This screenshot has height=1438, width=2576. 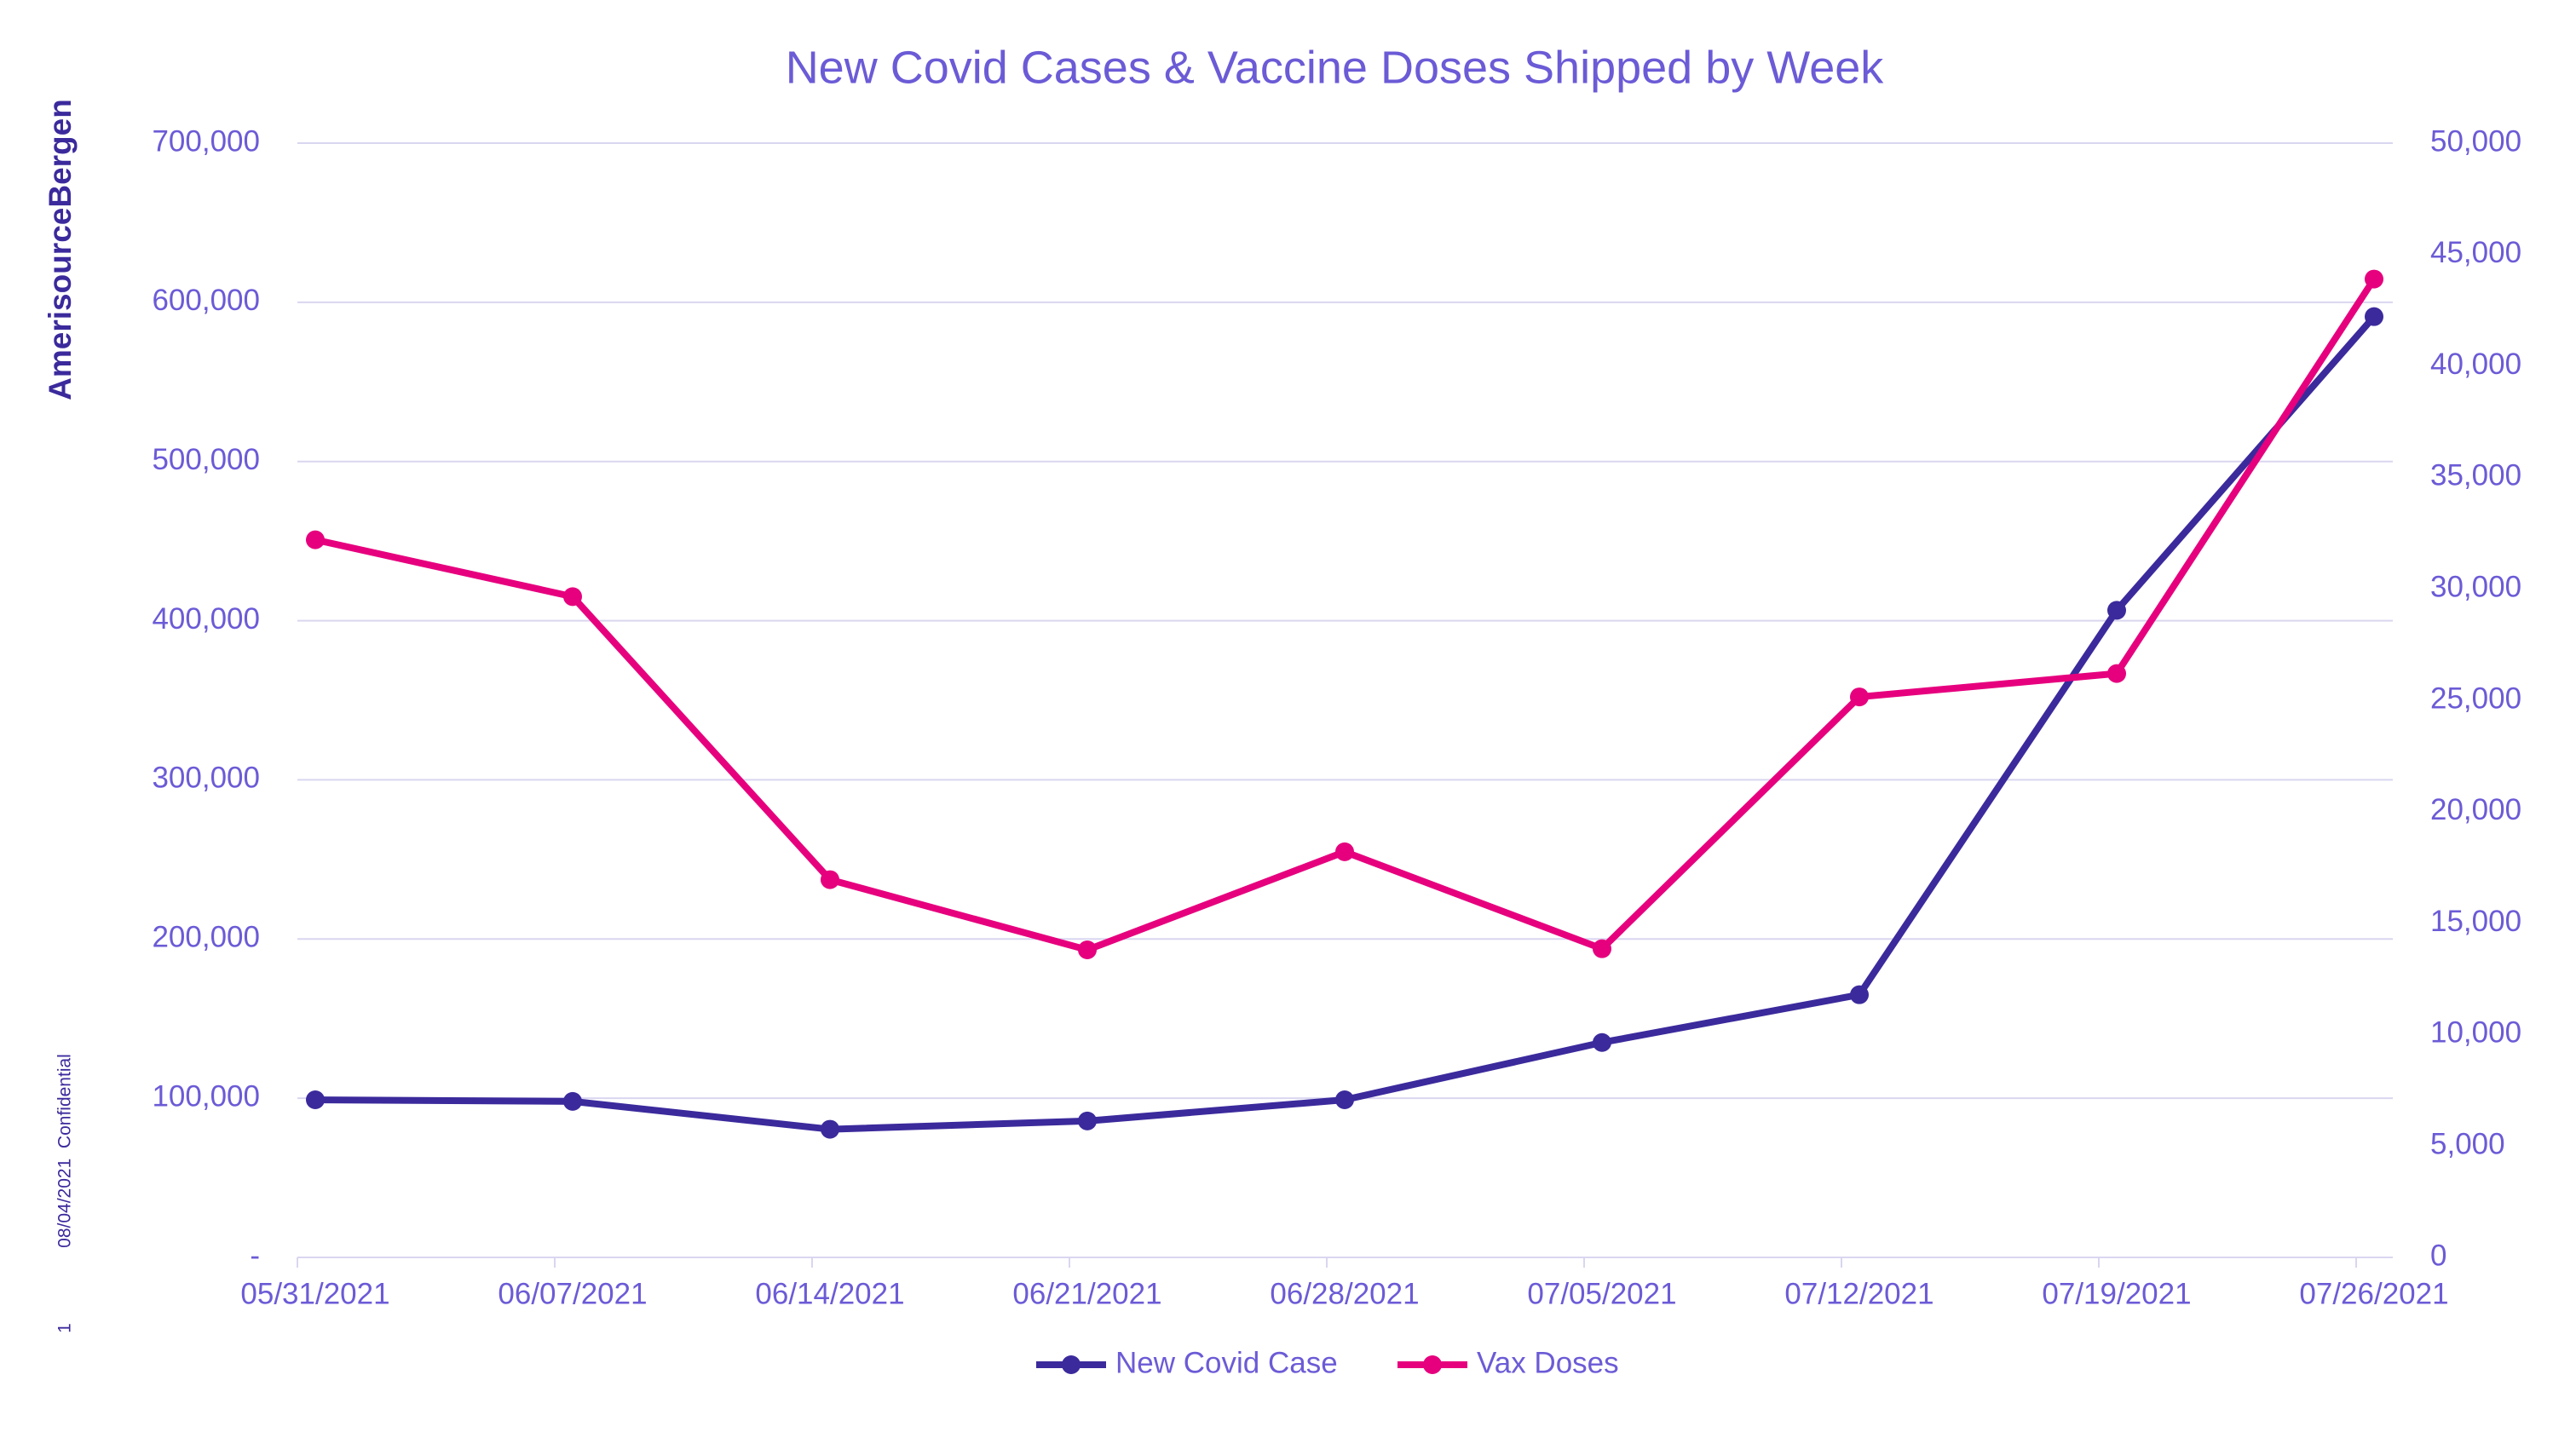 I want to click on x-tick-label: 06/28/2021, so click(x=1344, y=1293).